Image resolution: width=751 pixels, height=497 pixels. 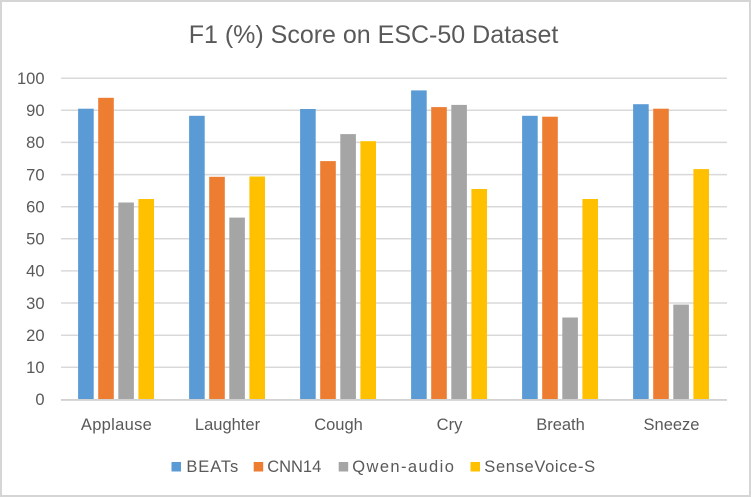 I want to click on svg-text: 40, so click(x=35, y=272).